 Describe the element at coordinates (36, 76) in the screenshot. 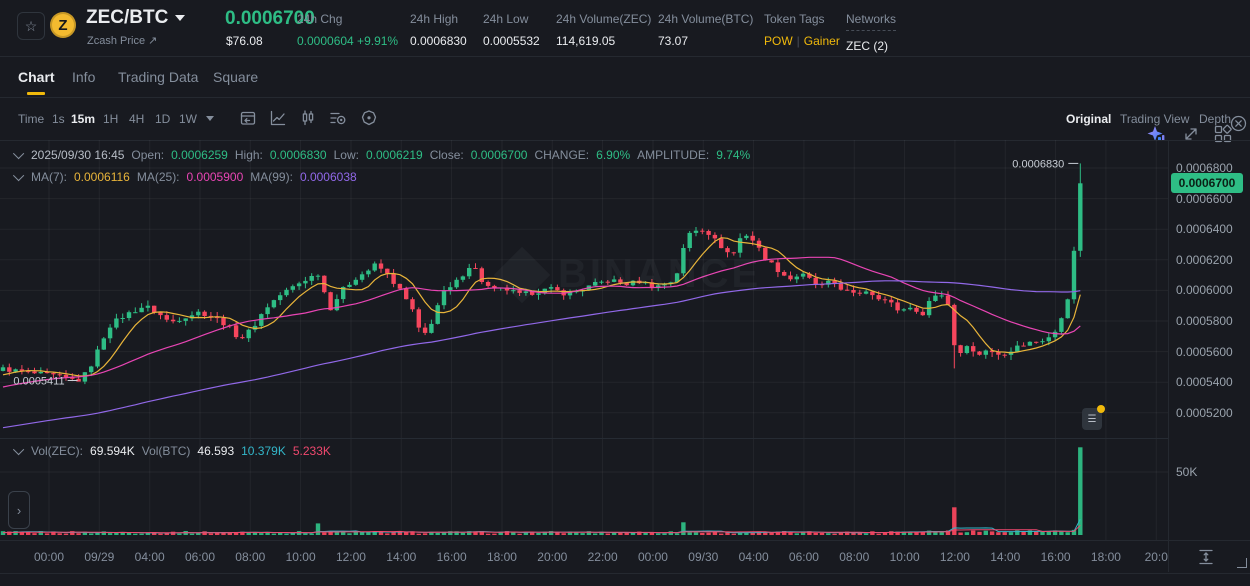

I see `tab-chart: Chart` at that location.